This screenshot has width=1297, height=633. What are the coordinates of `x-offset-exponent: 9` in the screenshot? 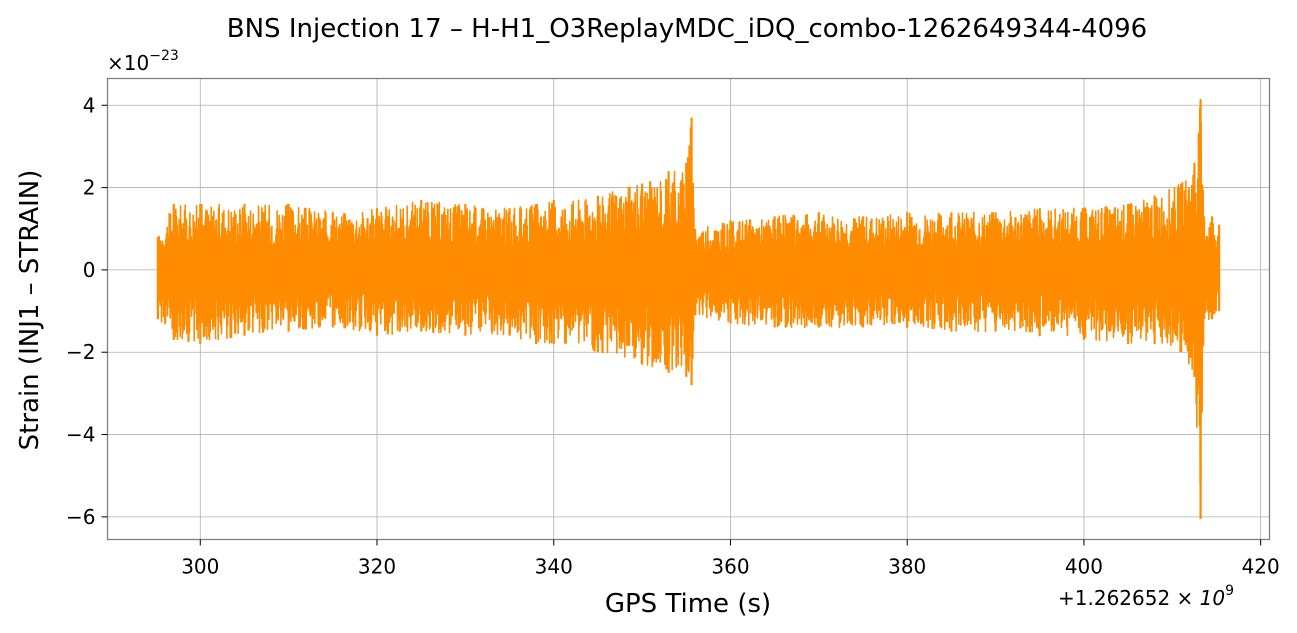 It's located at (1229, 591).